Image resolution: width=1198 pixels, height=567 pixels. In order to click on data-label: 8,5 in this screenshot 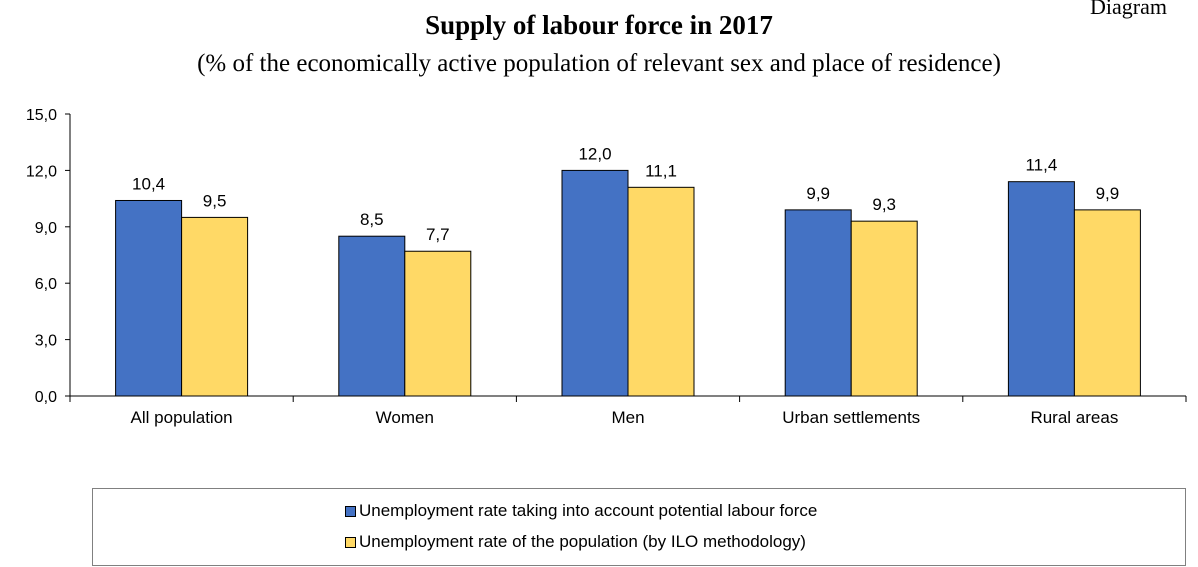, I will do `click(372, 219)`.